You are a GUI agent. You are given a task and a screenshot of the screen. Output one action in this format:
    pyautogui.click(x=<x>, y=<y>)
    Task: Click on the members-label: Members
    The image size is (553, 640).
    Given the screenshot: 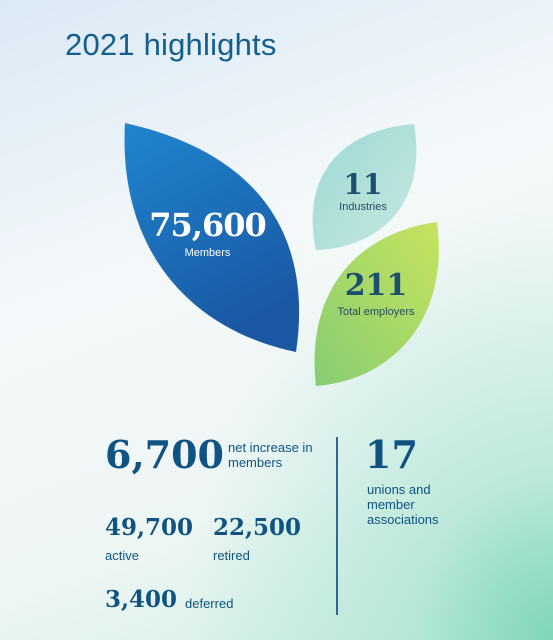 What is the action you would take?
    pyautogui.click(x=207, y=253)
    